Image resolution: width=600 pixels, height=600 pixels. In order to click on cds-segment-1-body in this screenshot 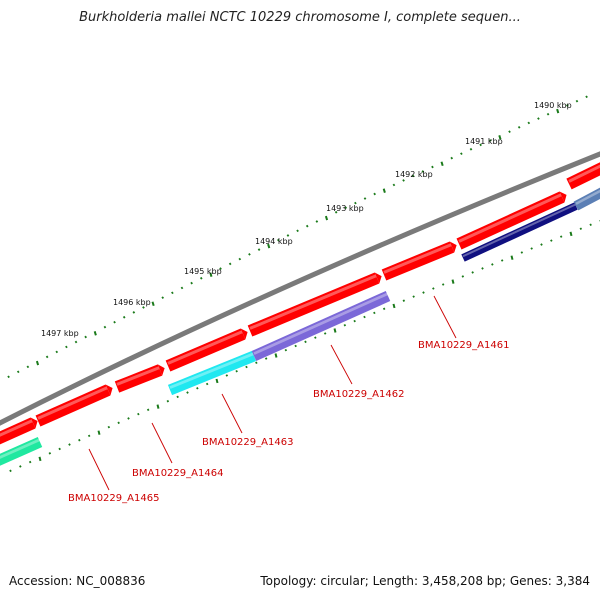, I will do `click(18, 431)`.